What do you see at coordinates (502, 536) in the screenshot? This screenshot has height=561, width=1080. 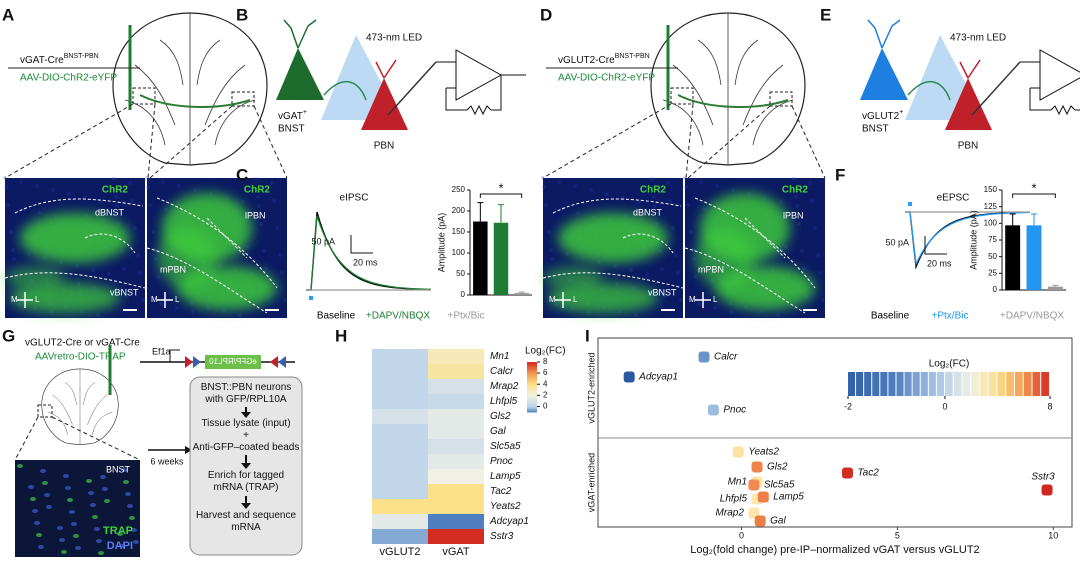 I see `row-label: Sstr3` at bounding box center [502, 536].